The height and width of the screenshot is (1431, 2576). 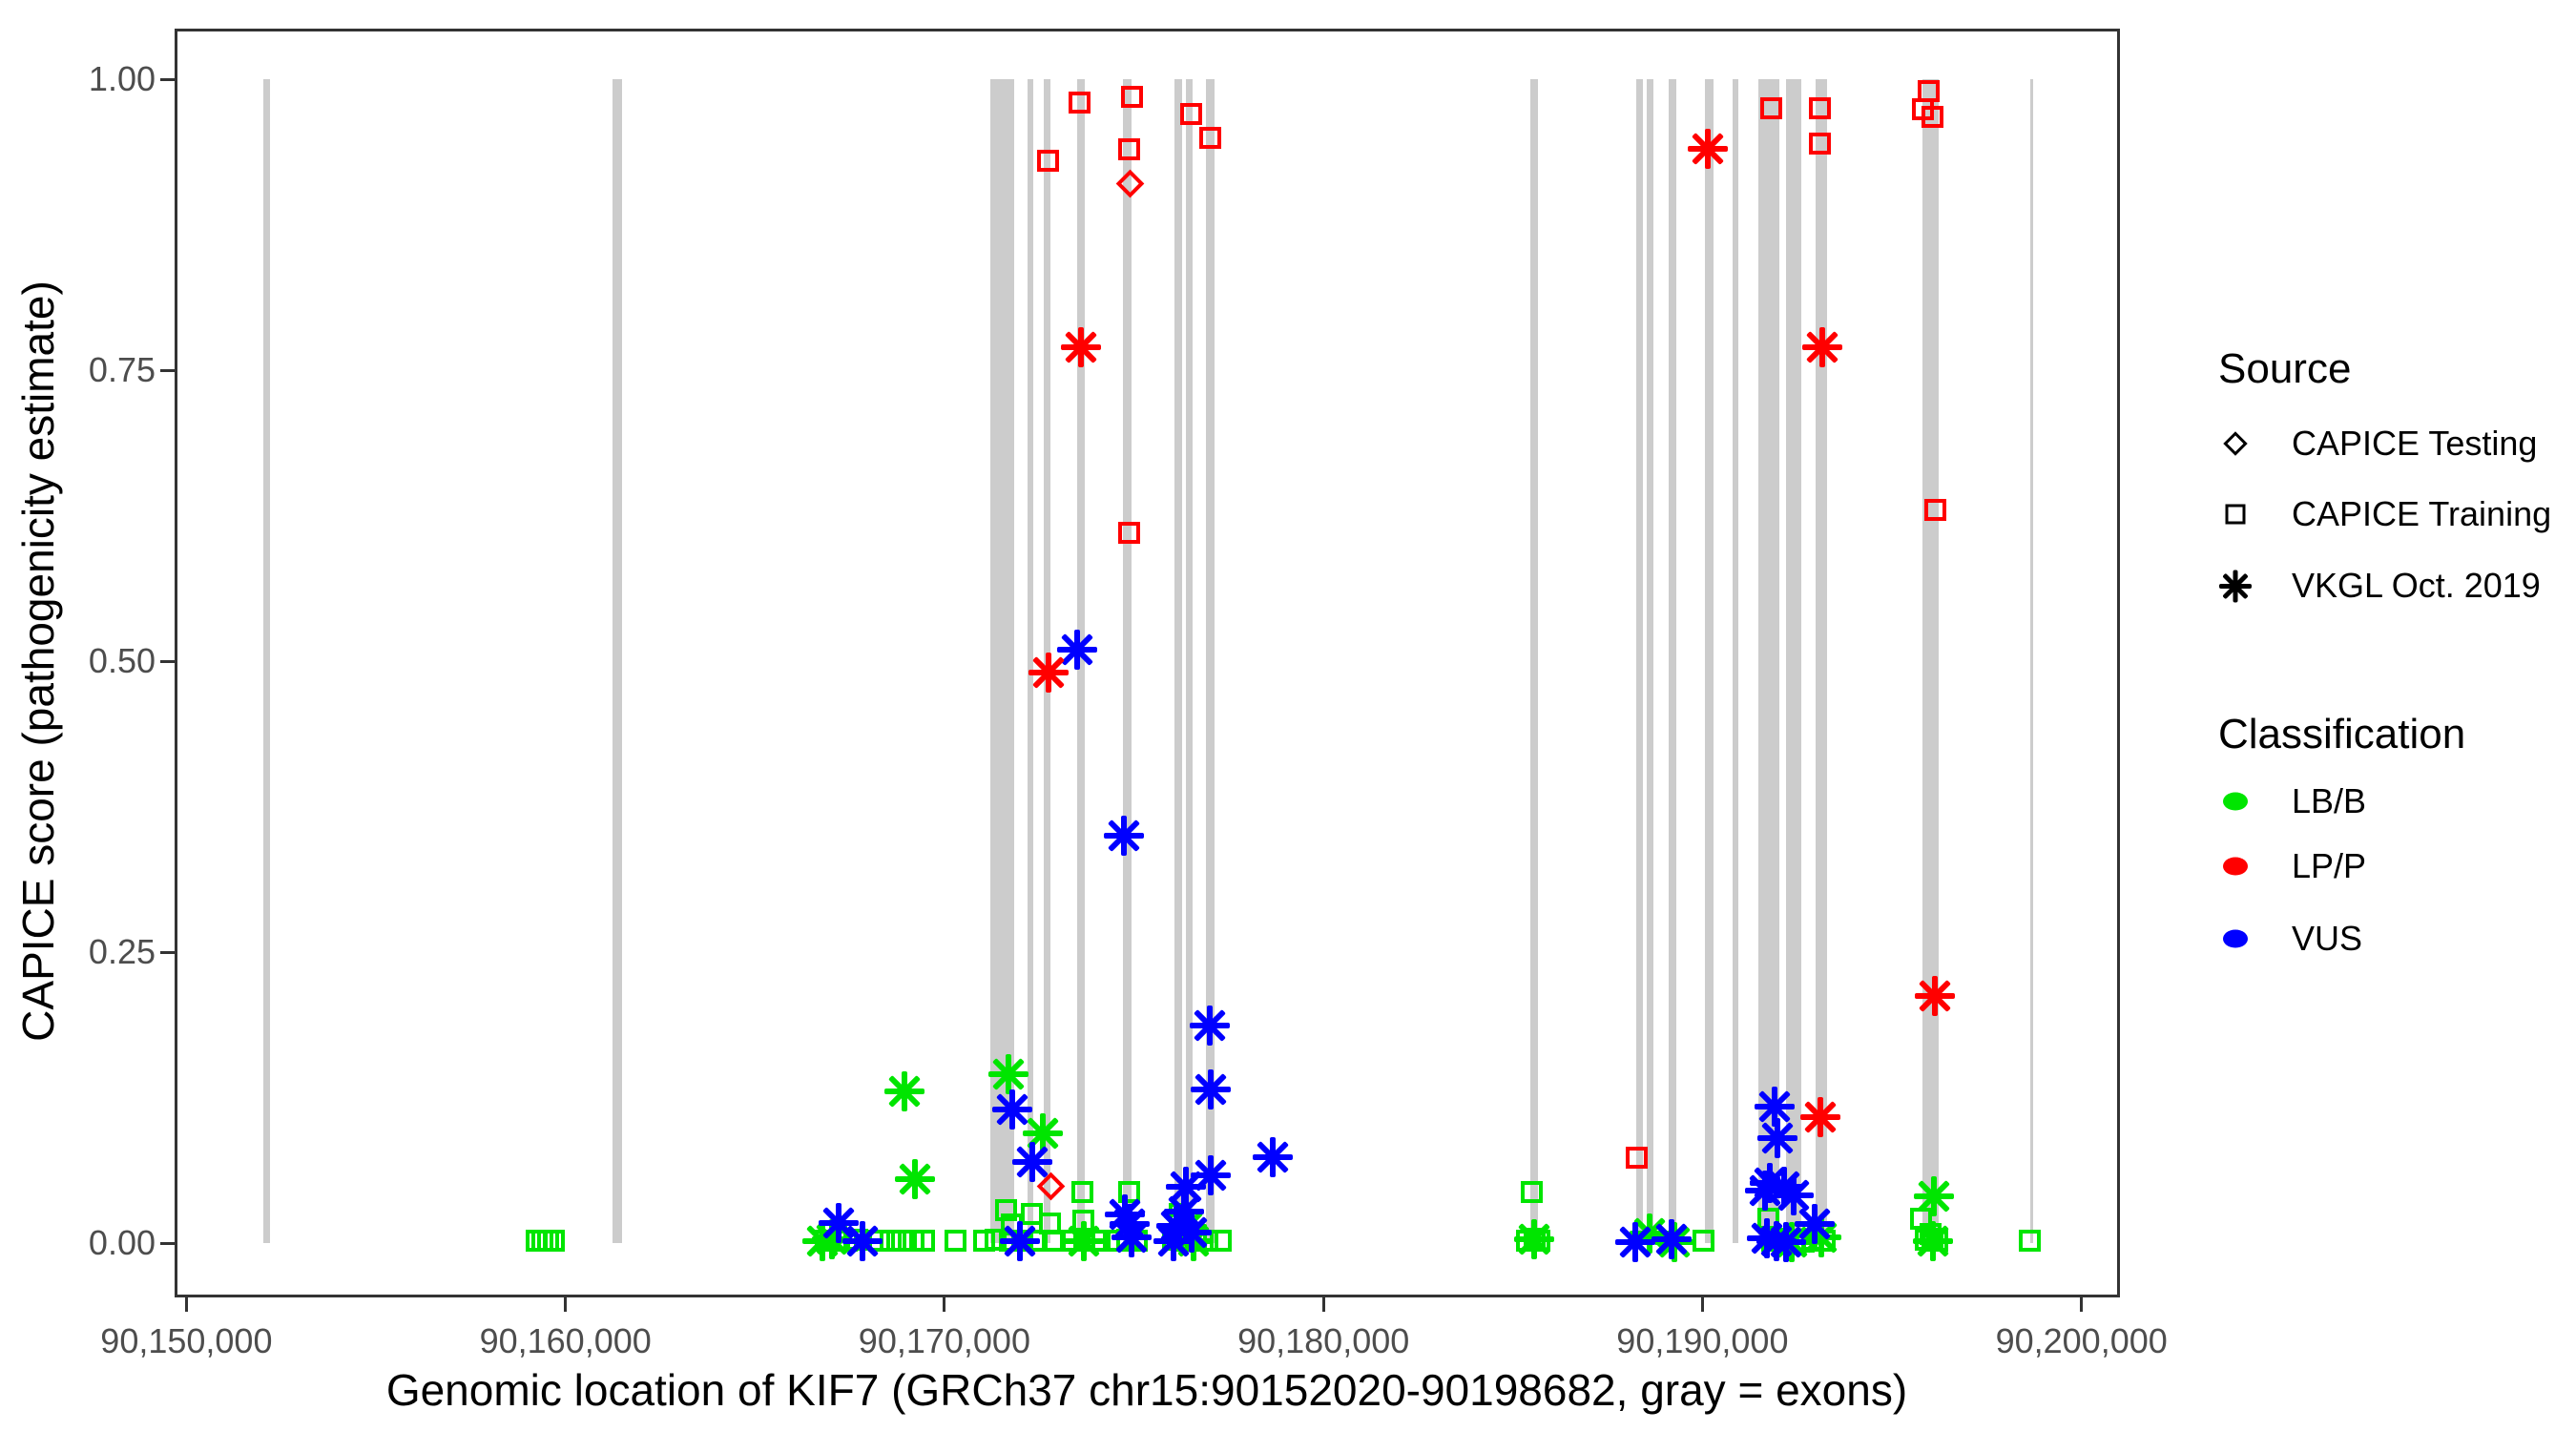 What do you see at coordinates (122, 78) in the screenshot?
I see `y-axis-tick-label: 1.00` at bounding box center [122, 78].